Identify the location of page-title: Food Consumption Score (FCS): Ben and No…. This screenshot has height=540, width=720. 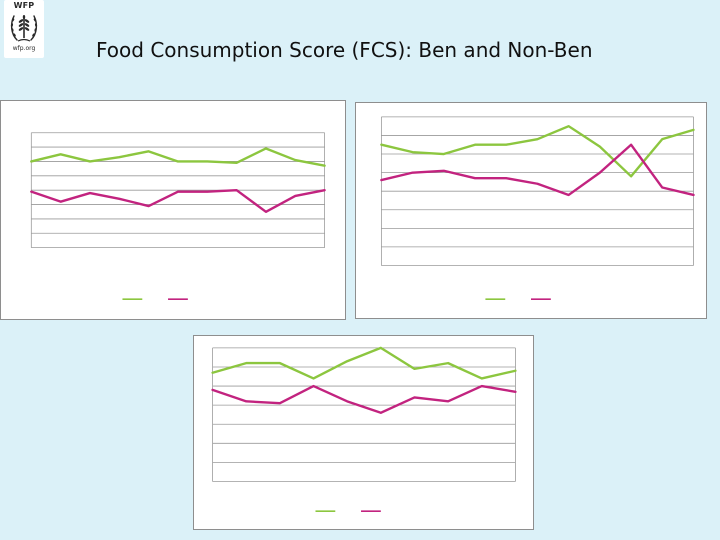
(344, 50).